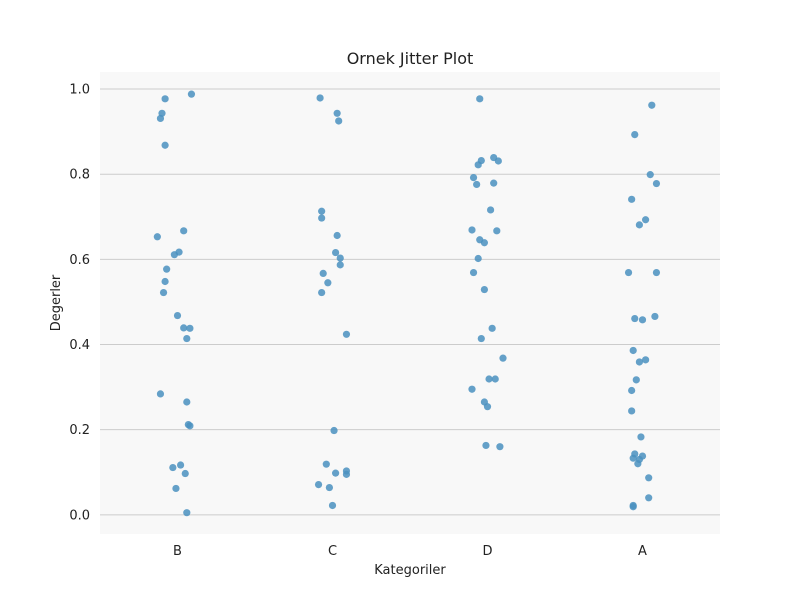 This screenshot has height=600, width=800. Describe the element at coordinates (79, 515) in the screenshot. I see `y-tick-label: 0.0` at that location.